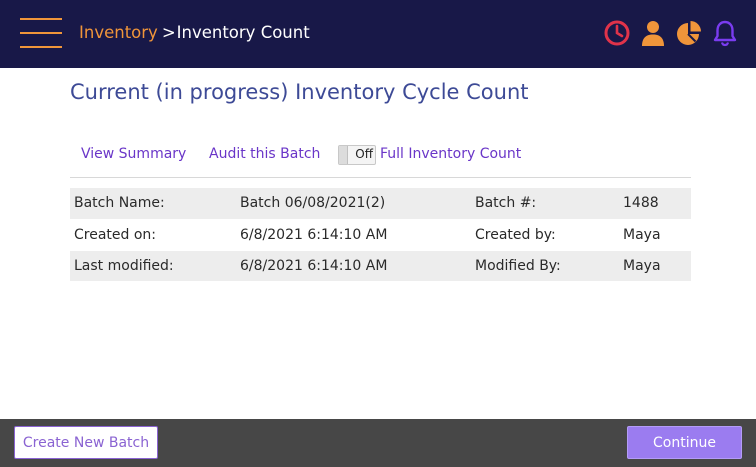 This screenshot has width=756, height=467. Describe the element at coordinates (378, 443) in the screenshot. I see `footer-bar: Create New Batch Continue` at that location.